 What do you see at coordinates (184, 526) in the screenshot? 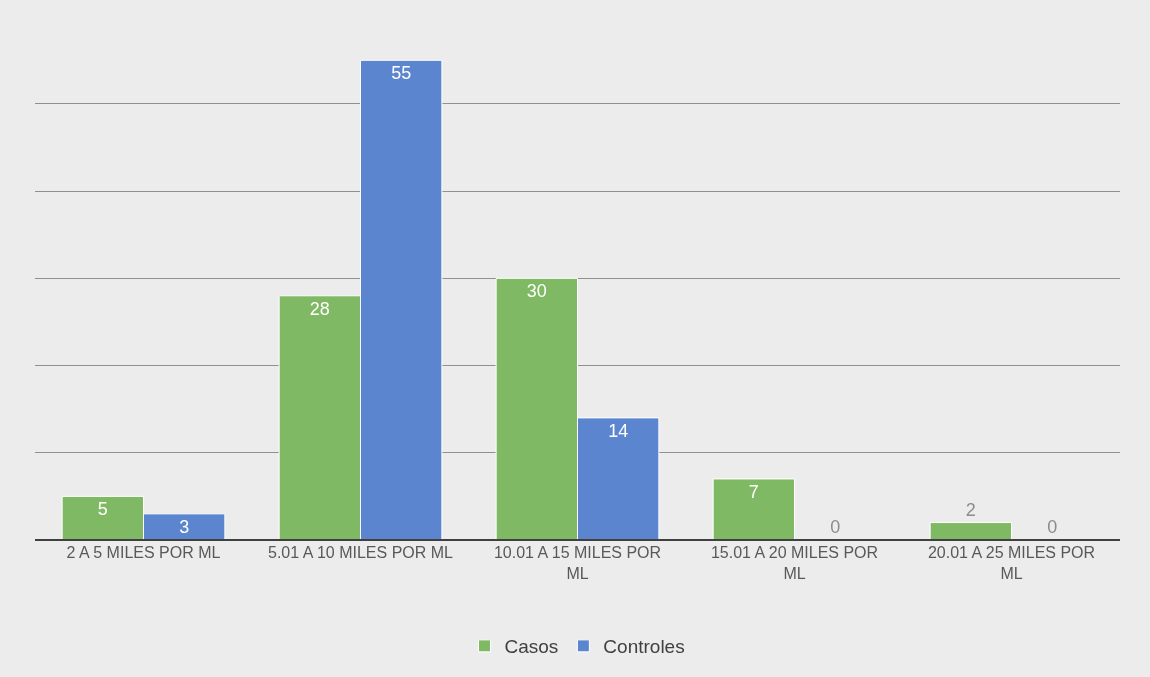
I see `data-label: 3` at bounding box center [184, 526].